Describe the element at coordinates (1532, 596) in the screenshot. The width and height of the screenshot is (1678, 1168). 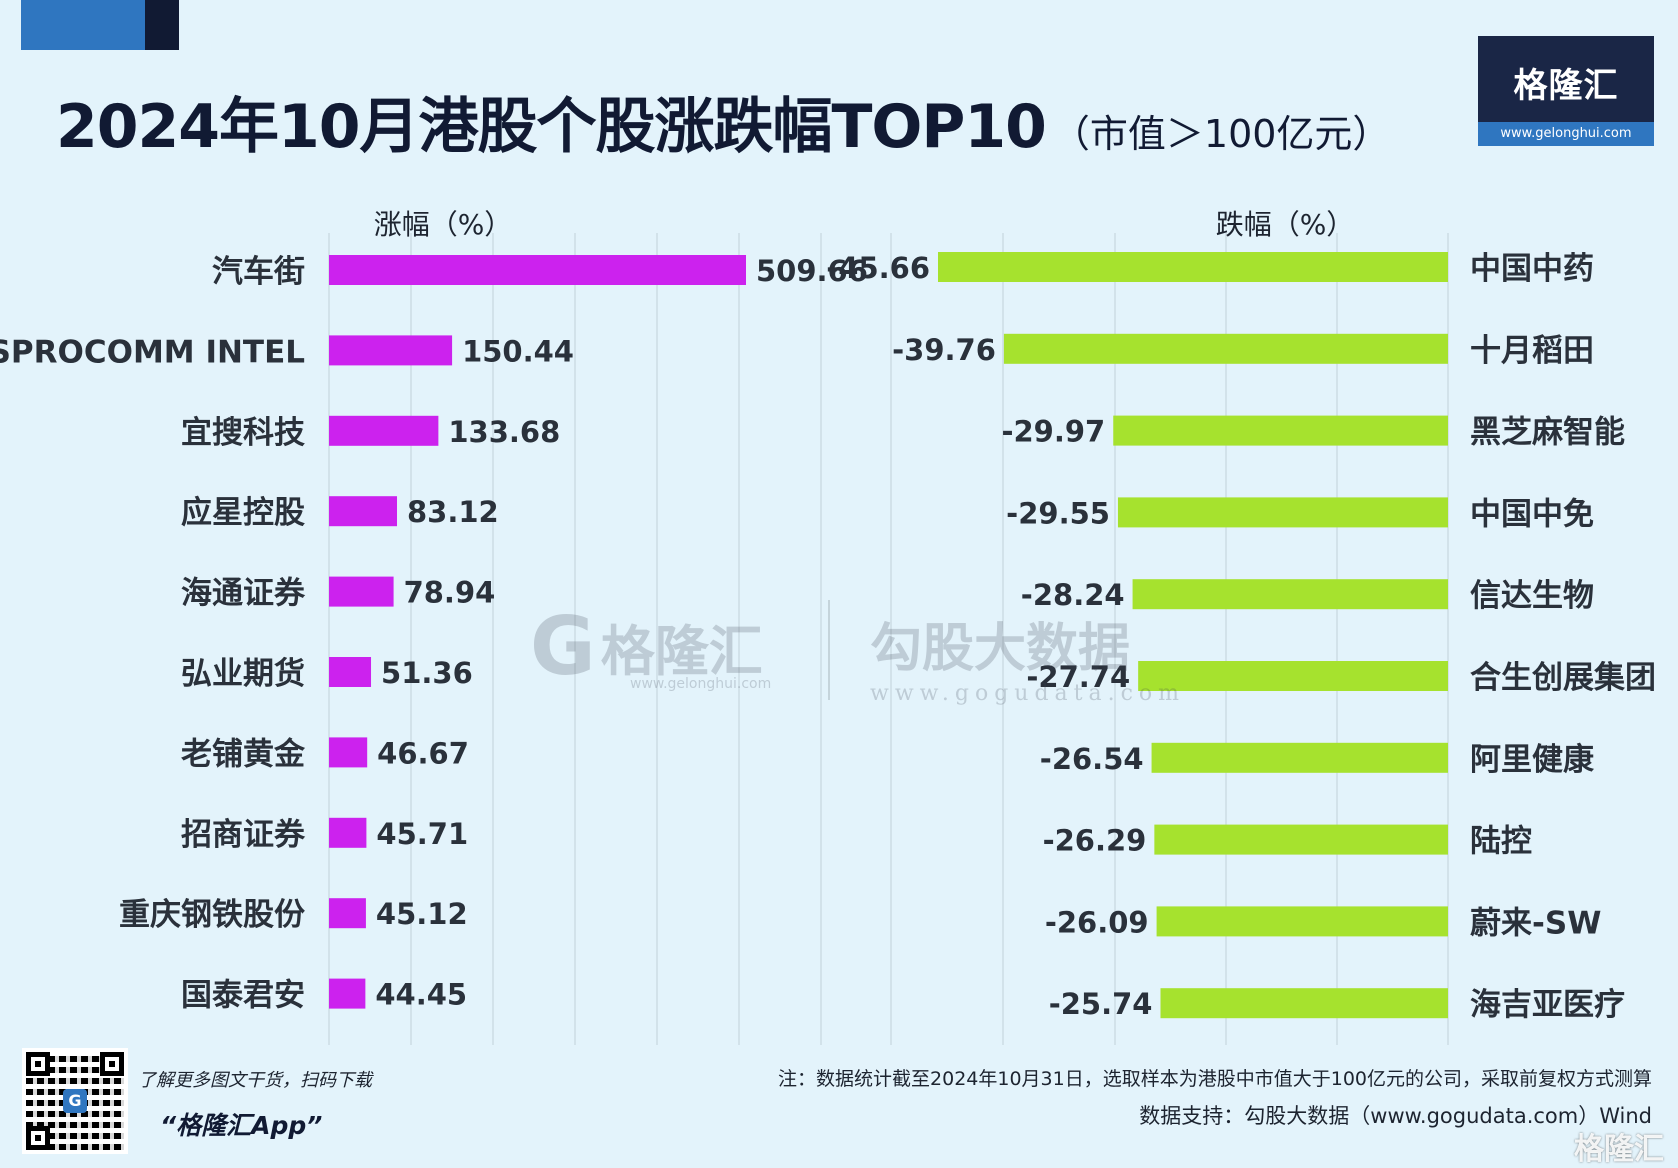
I see `loss-category-label: 信达生物` at that location.